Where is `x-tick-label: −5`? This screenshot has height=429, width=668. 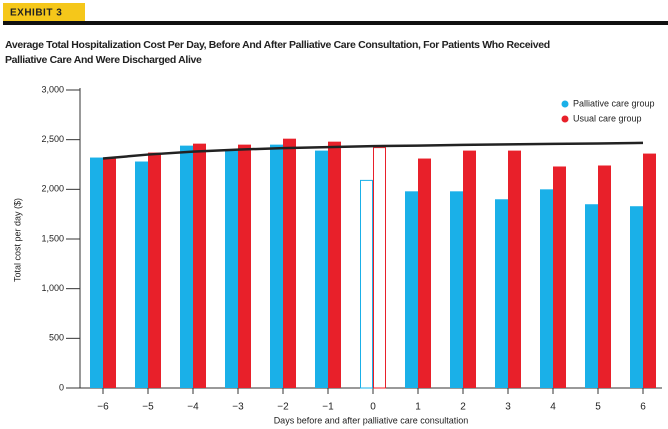 x-tick-label: −5 is located at coordinates (148, 407).